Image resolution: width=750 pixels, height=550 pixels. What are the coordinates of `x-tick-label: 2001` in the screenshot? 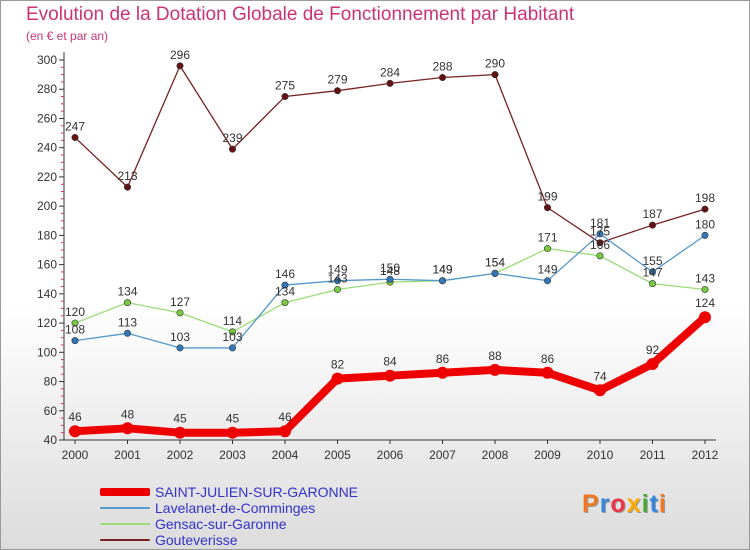 It's located at (127, 455).